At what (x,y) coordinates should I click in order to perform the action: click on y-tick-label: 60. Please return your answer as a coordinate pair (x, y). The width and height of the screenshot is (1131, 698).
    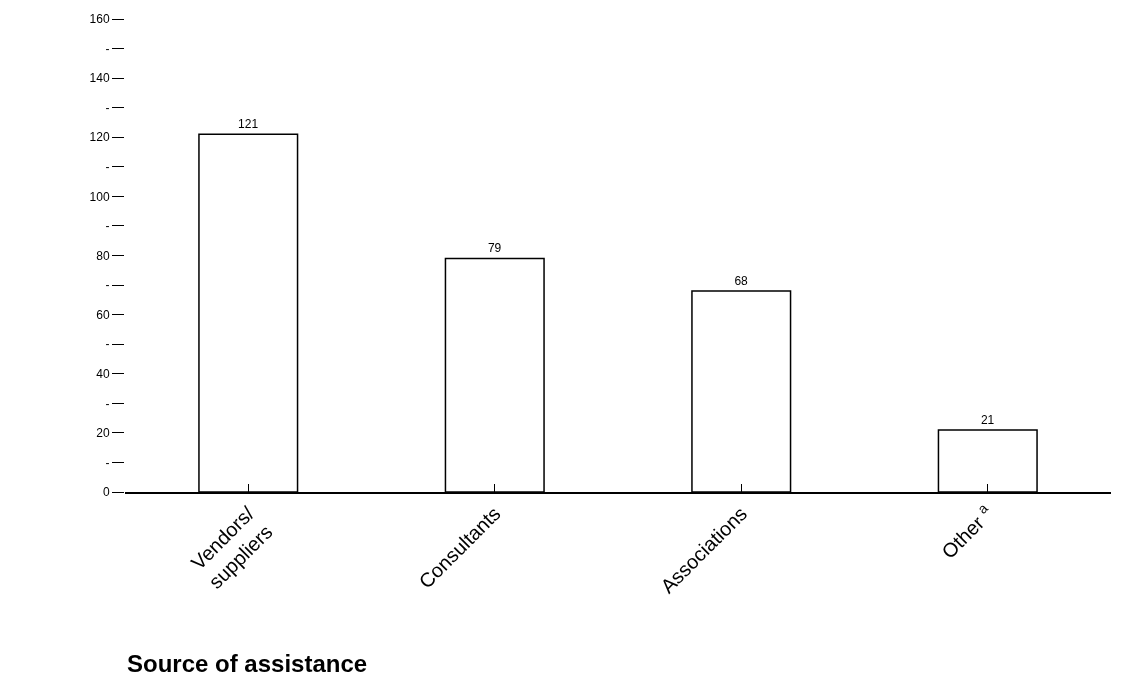
    Looking at the image, I should click on (103, 314).